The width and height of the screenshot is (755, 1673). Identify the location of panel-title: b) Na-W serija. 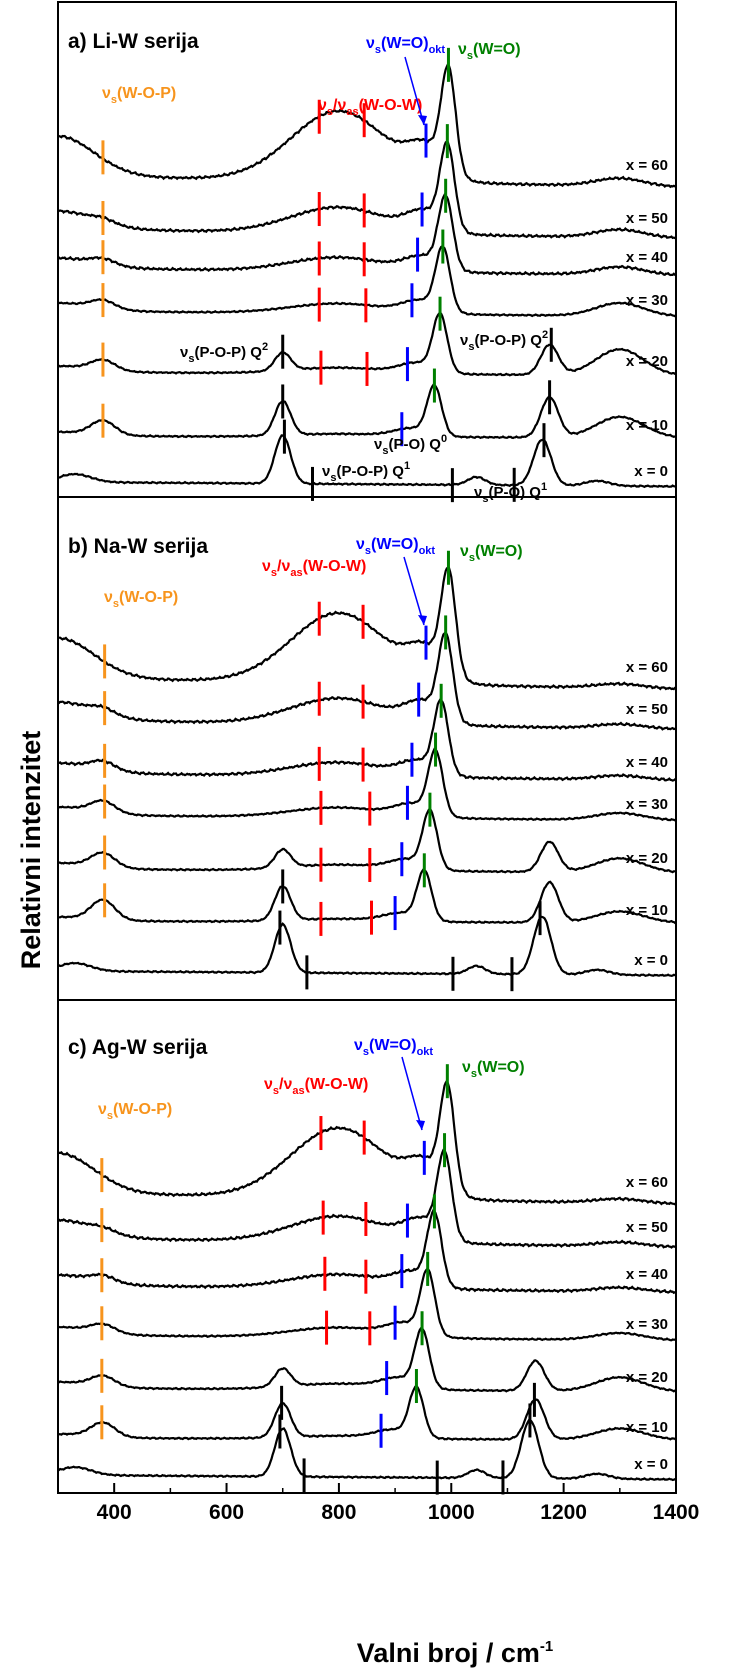
(138, 546).